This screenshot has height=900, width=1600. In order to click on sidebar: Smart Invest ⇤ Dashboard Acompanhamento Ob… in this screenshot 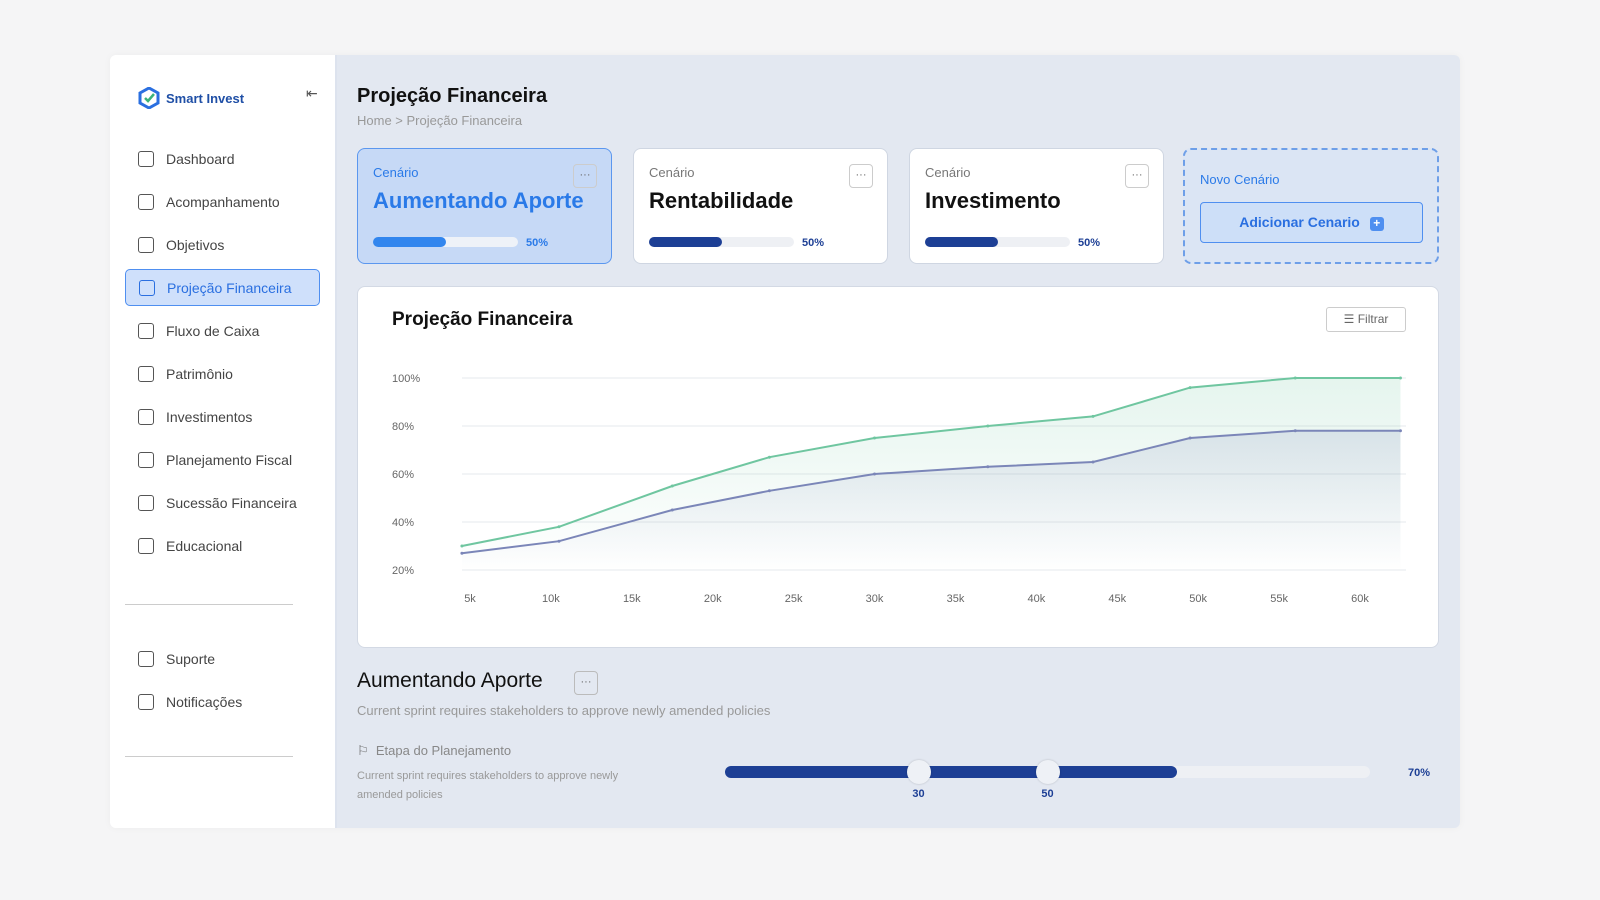, I will do `click(223, 441)`.